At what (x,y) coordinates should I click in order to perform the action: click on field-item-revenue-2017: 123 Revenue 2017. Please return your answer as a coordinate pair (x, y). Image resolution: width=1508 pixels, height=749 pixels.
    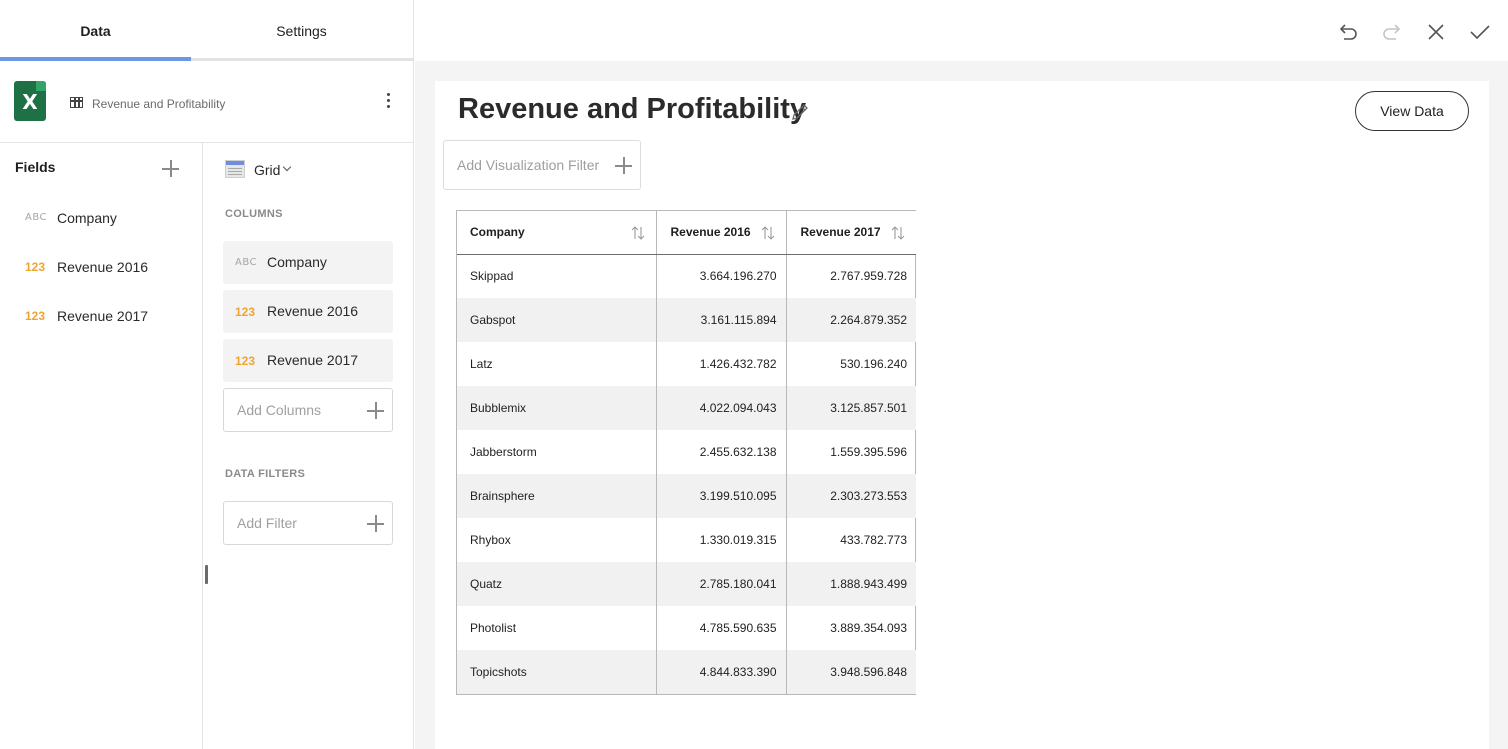
    Looking at the image, I should click on (101, 317).